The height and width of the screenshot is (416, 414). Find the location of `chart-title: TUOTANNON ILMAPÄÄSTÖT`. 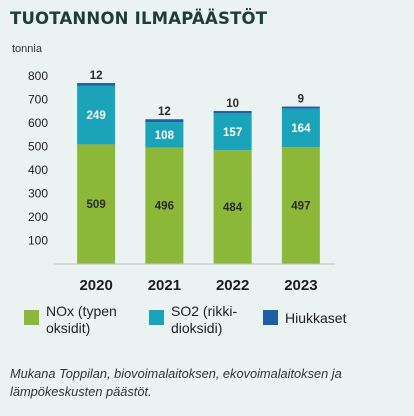

chart-title: TUOTANNON ILMAPÄÄSTÖT is located at coordinates (139, 18).